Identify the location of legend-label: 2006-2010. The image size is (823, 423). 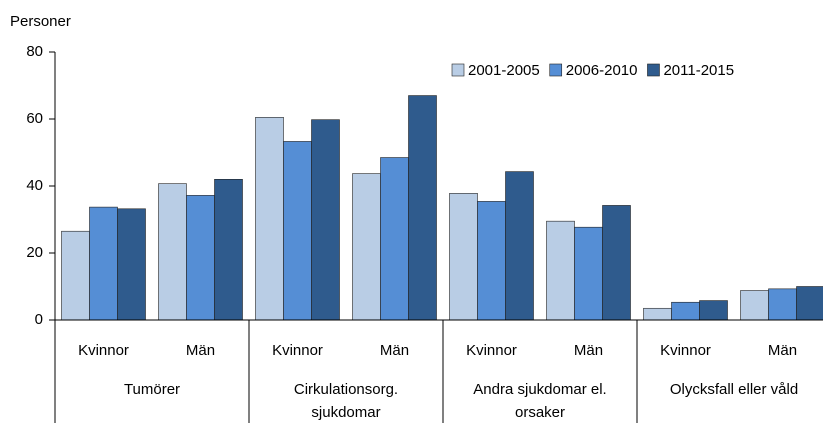
(602, 70).